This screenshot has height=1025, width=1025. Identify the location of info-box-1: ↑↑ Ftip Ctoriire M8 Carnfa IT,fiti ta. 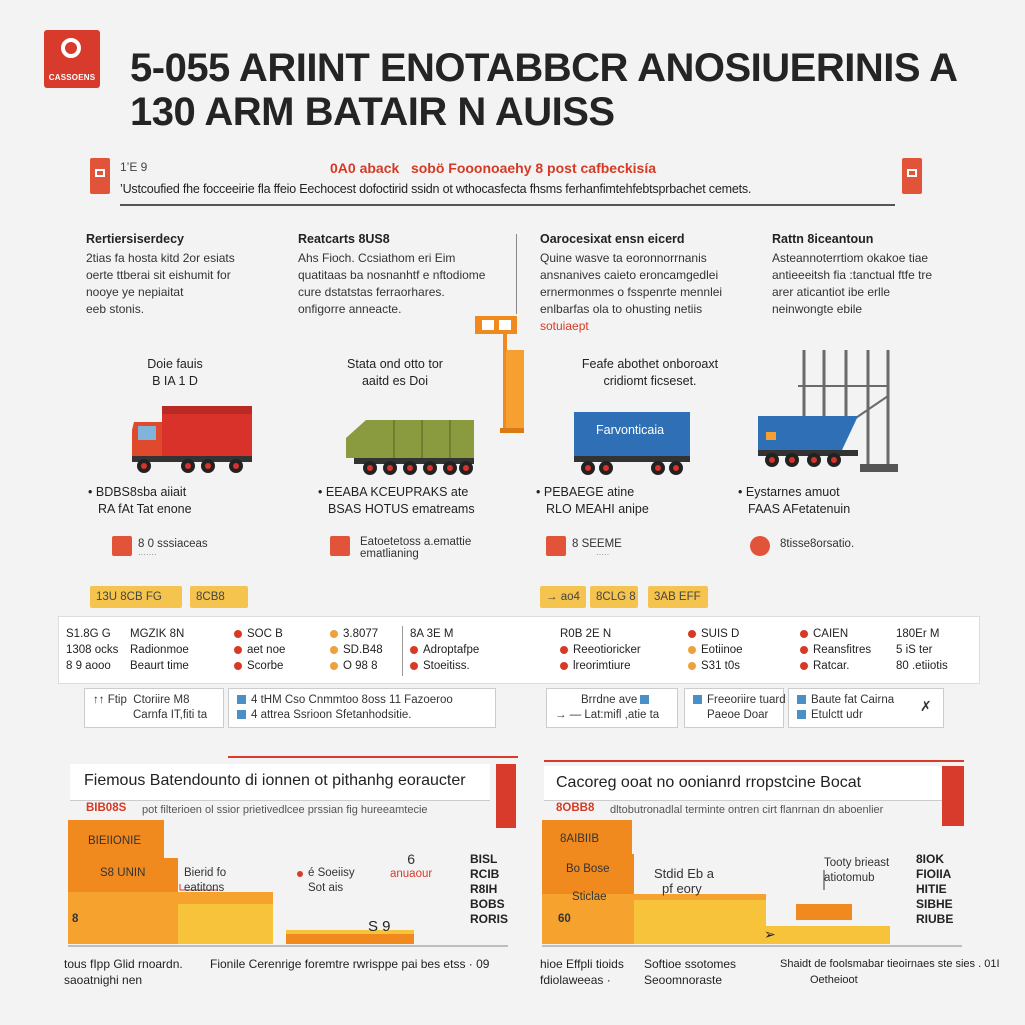
(154, 708).